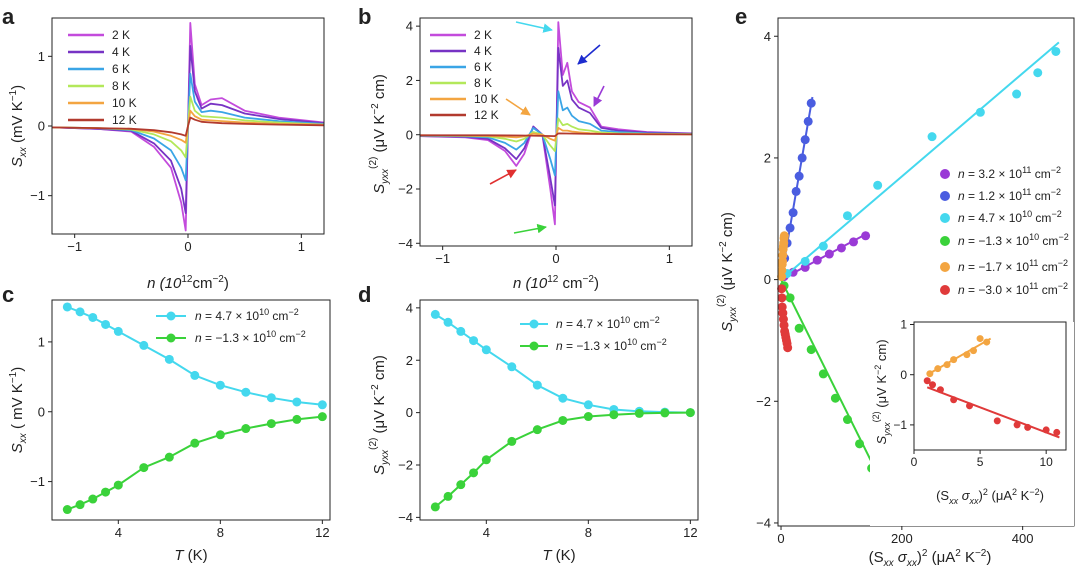 This screenshot has width=1080, height=569. I want to click on legend-label-12k: 12 K, so click(486, 115).